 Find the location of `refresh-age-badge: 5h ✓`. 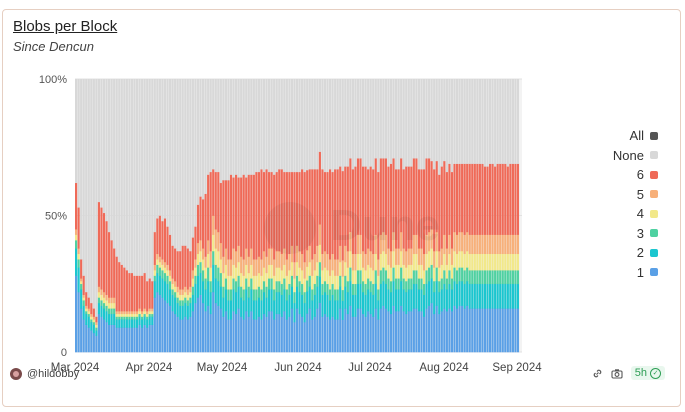

refresh-age-badge: 5h ✓ is located at coordinates (647, 373).